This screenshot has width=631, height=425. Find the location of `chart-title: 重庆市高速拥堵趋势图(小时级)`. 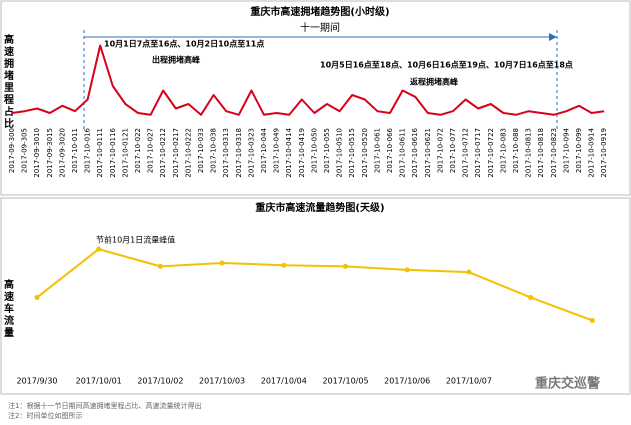

chart-title: 重庆市高速拥堵趋势图(小时级) is located at coordinates (319, 11).